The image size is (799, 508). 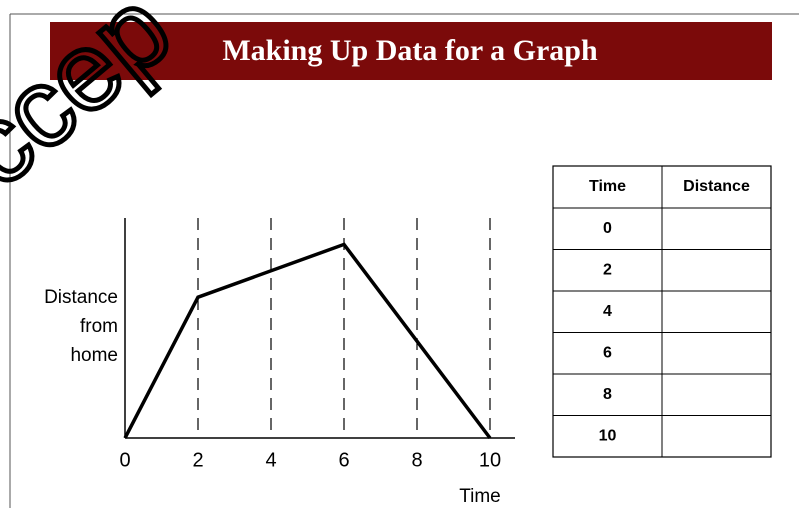 What do you see at coordinates (94, 355) in the screenshot?
I see `y-axis-label: home` at bounding box center [94, 355].